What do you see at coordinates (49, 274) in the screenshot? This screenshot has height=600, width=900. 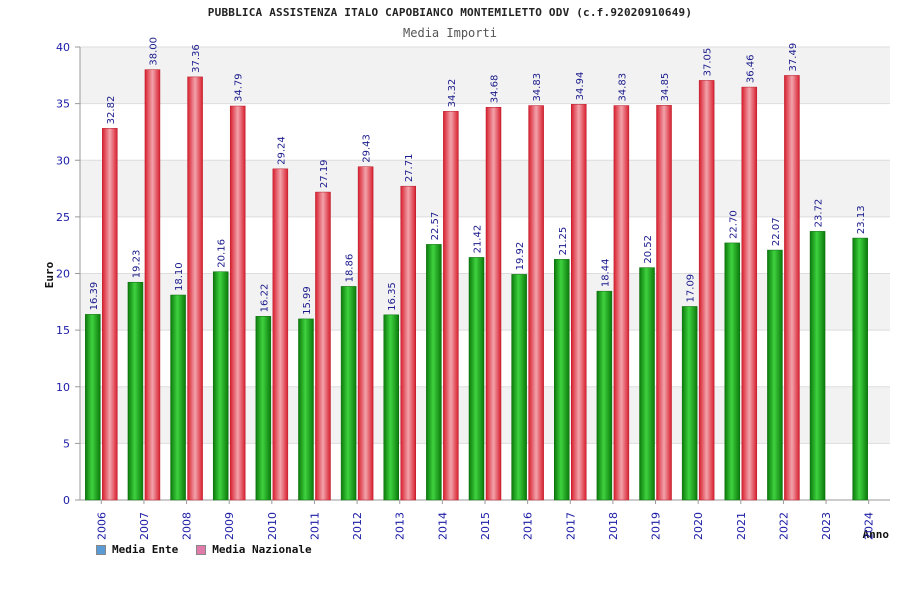 I see `y-axis-label: Euro` at bounding box center [49, 274].